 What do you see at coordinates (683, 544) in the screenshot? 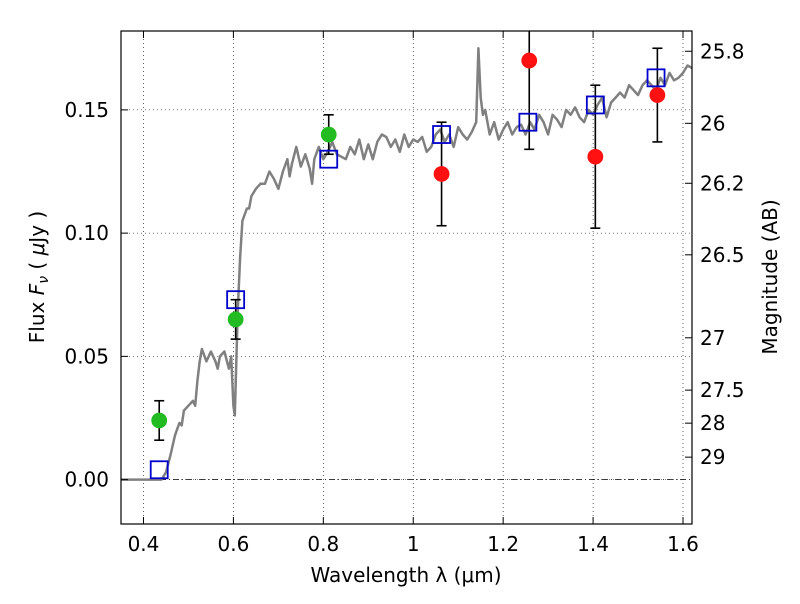
I see `x-tick-label: 1.6` at bounding box center [683, 544].